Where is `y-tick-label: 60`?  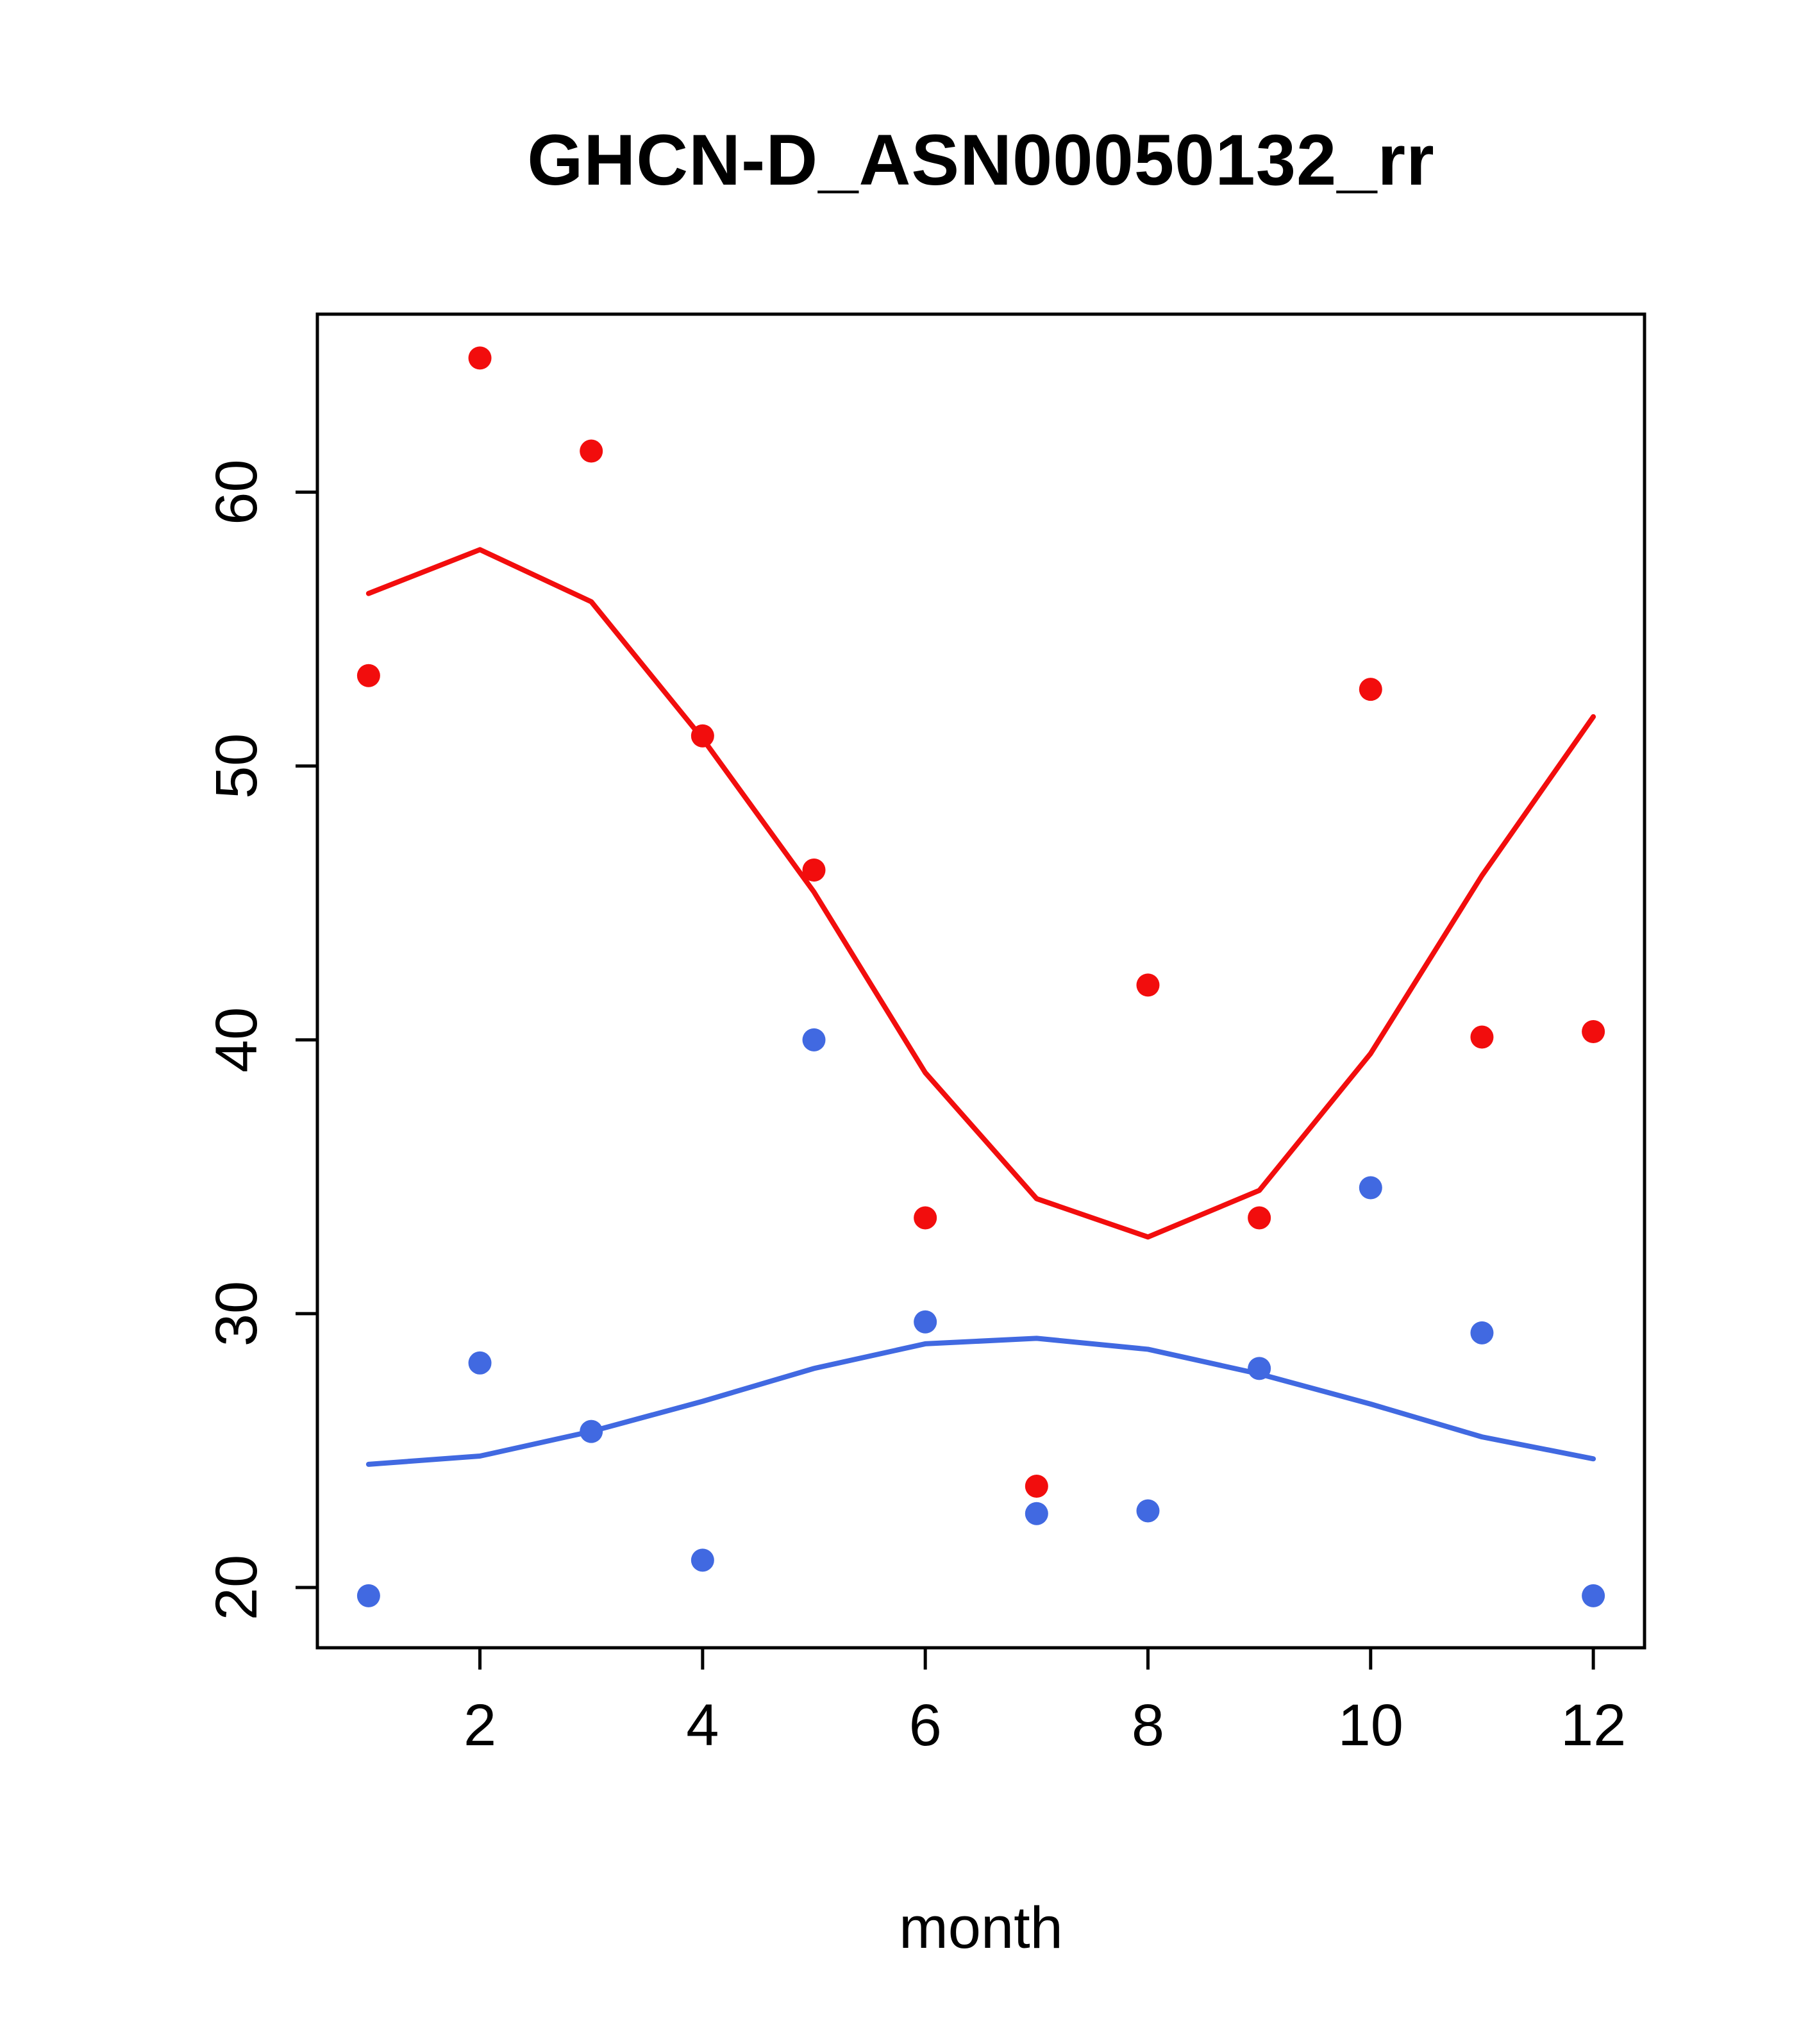
y-tick-label: 60 is located at coordinates (236, 491).